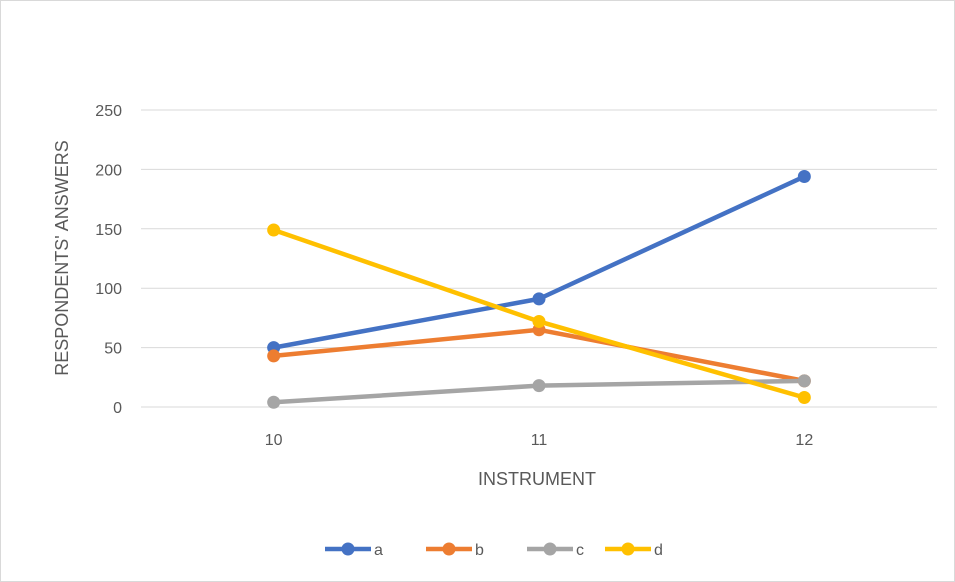  I want to click on legend-label: a, so click(378, 550).